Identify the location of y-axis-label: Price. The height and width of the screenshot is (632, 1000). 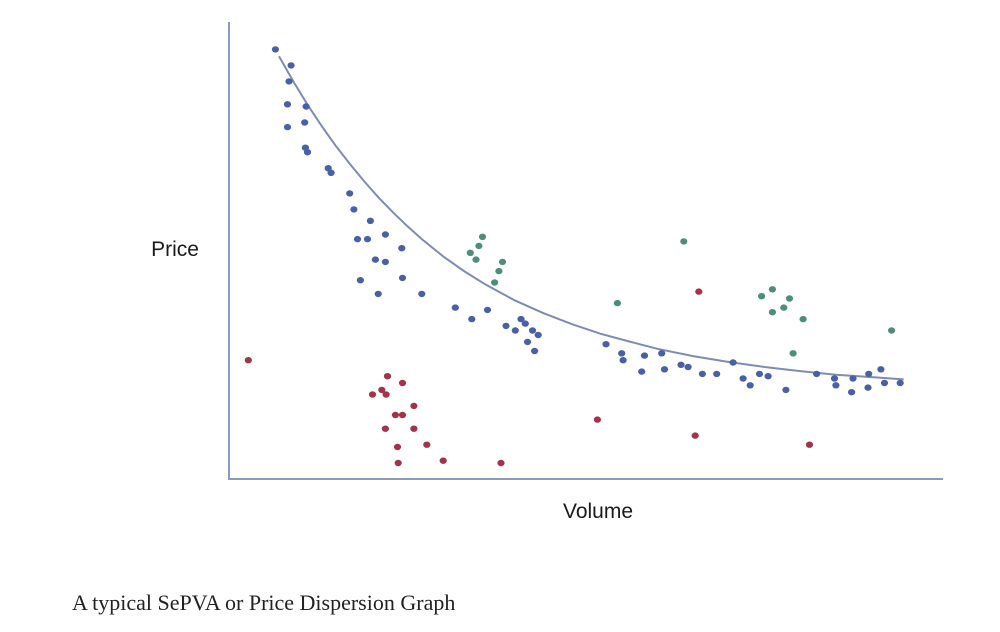
(175, 249).